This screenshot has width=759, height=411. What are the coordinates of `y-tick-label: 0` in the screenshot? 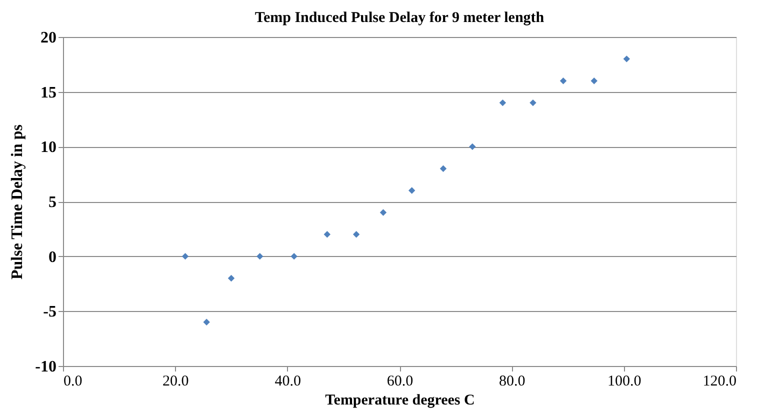 It's located at (52, 257).